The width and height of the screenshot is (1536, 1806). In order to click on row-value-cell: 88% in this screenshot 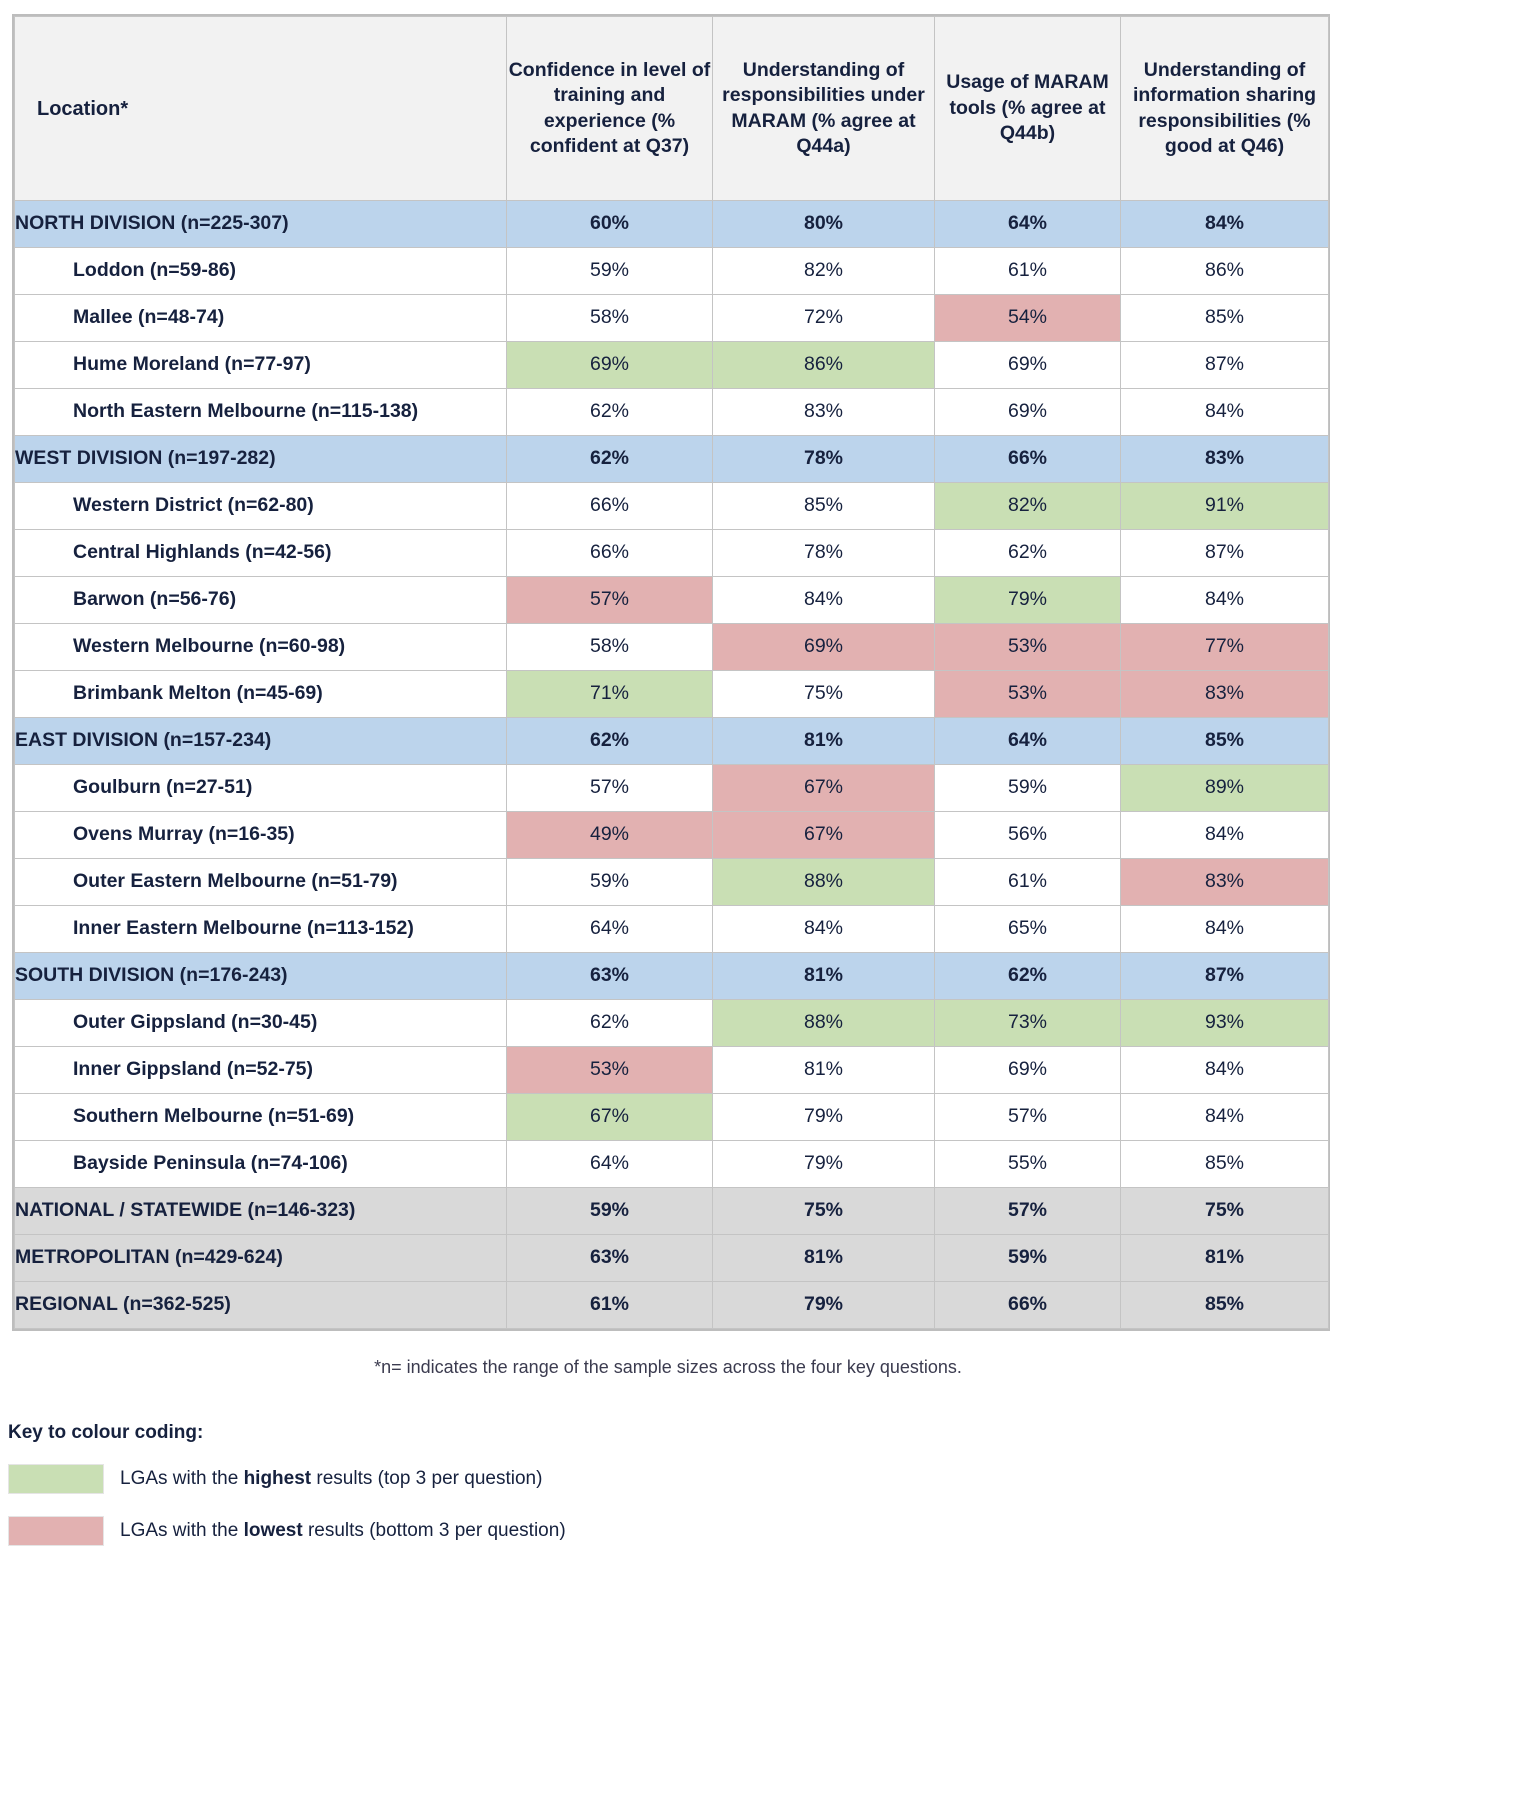, I will do `click(823, 882)`.